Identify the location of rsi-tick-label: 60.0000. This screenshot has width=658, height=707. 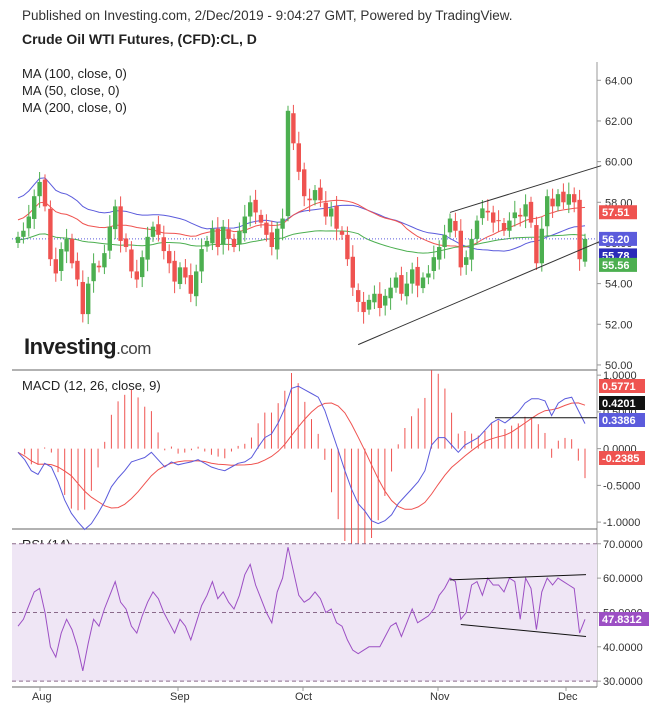
(623, 579).